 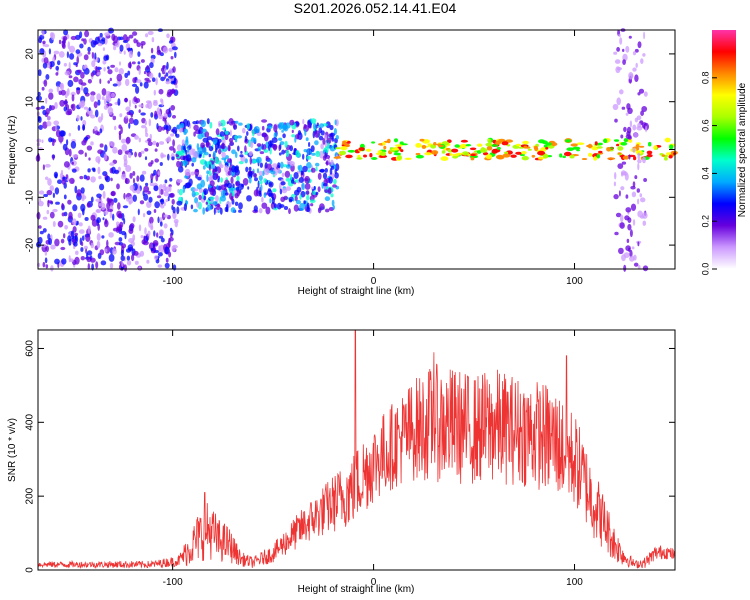 I want to click on spectrogram-ytick-label: 0, so click(x=30, y=149).